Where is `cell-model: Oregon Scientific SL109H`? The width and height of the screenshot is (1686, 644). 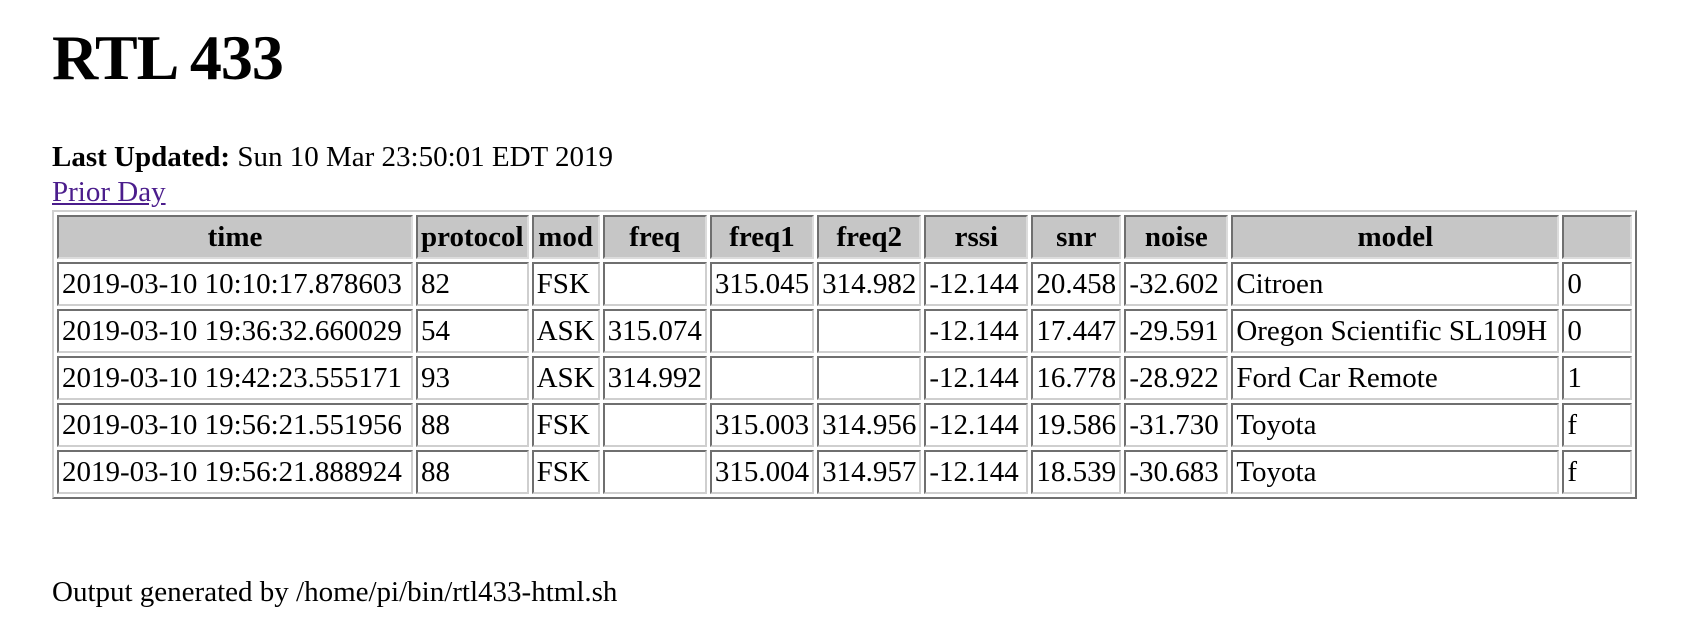 cell-model: Oregon Scientific SL109H is located at coordinates (1395, 331).